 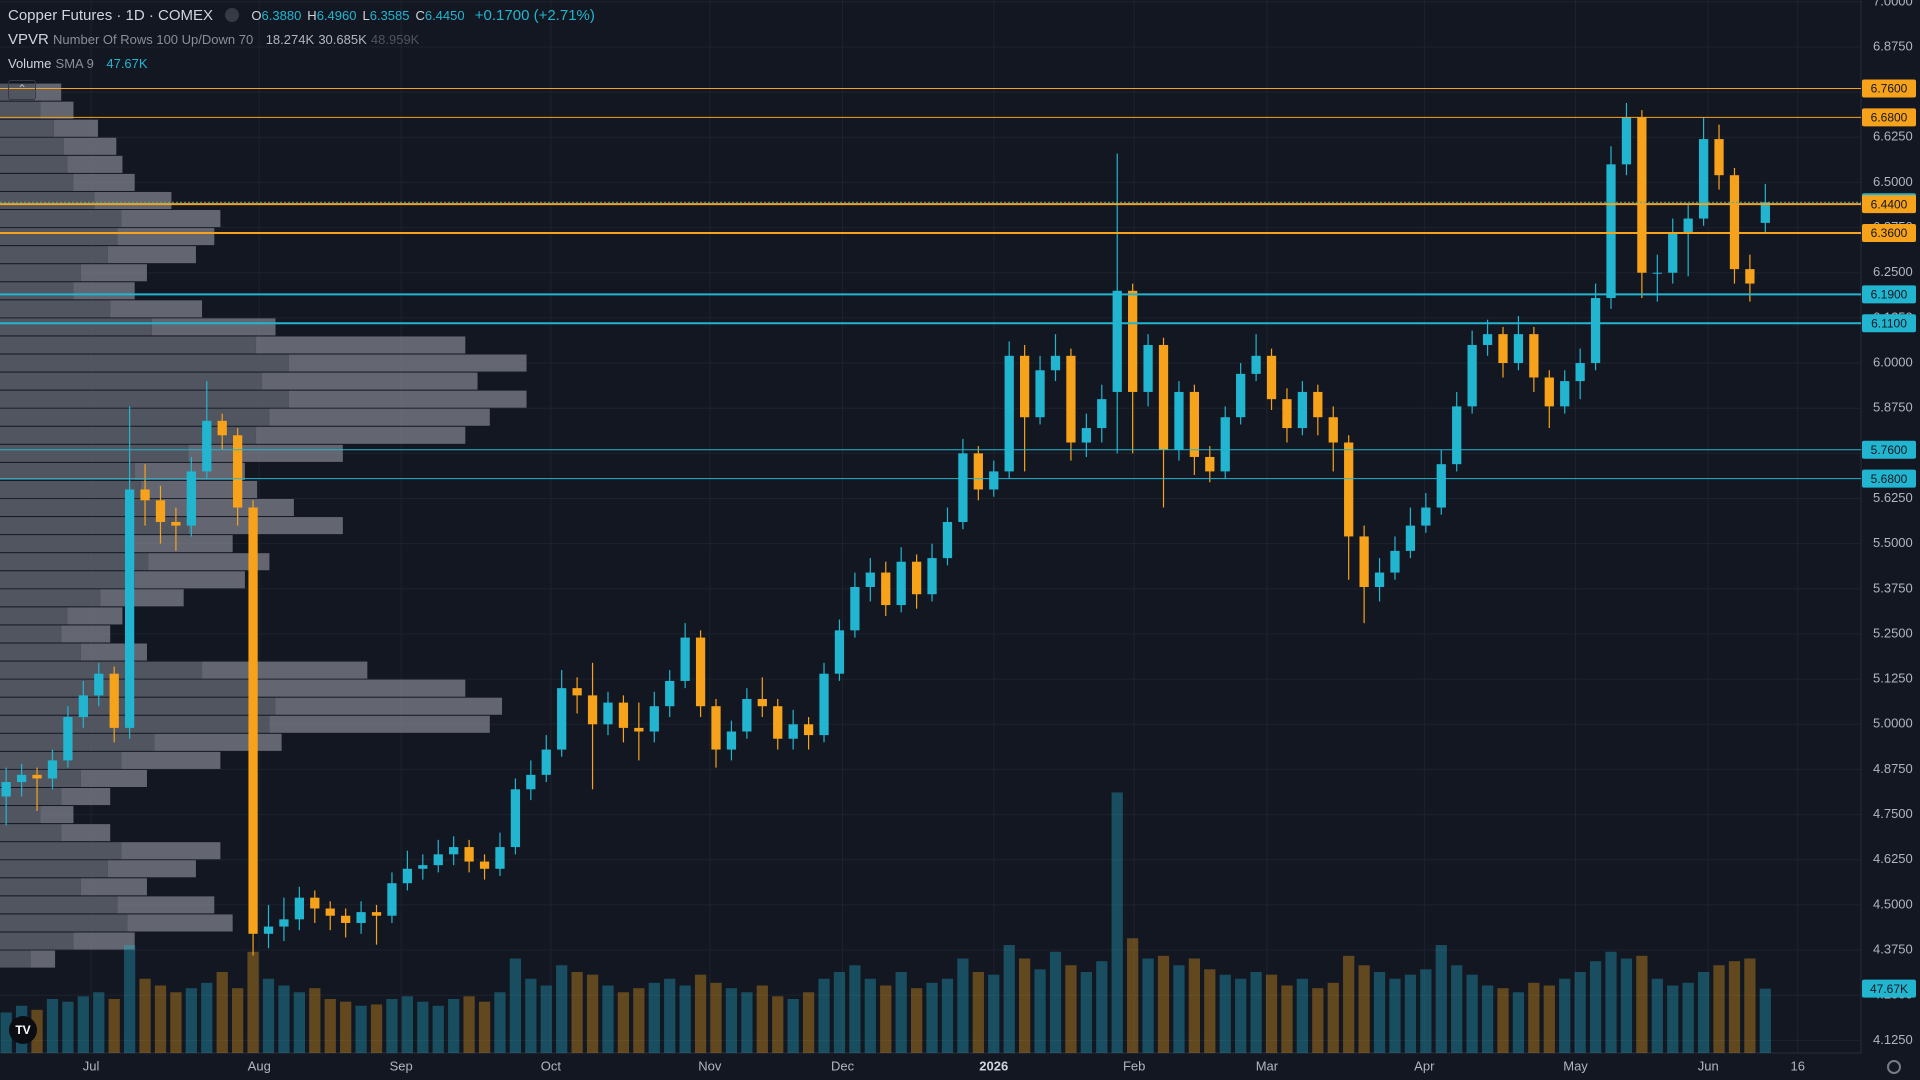 What do you see at coordinates (342, 39) in the screenshot?
I see `indicator-value: 30.685K` at bounding box center [342, 39].